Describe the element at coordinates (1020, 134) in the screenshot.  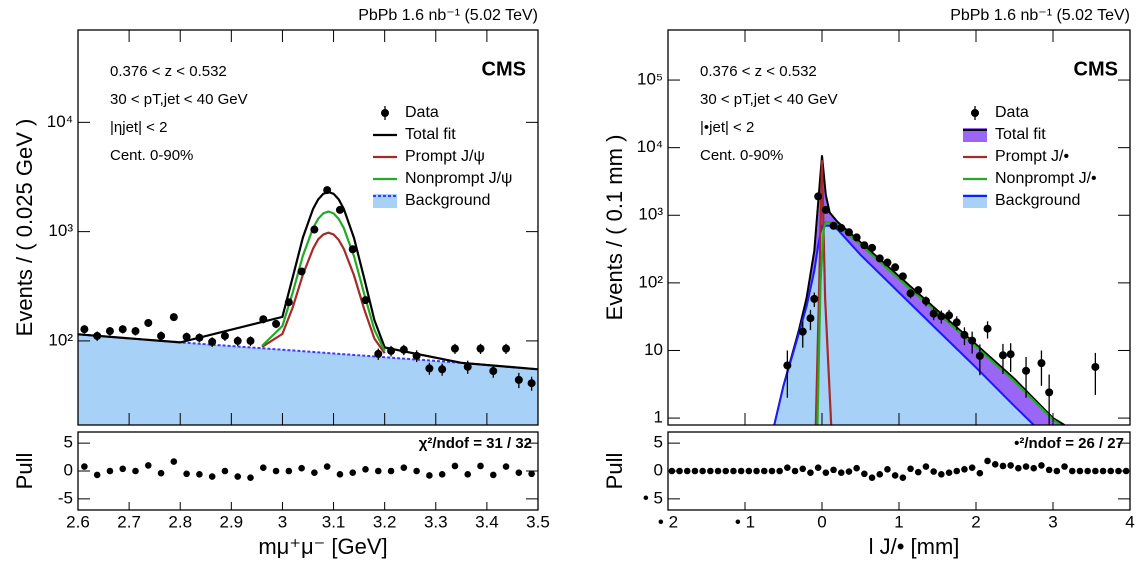
I see `legend-label: Total fit` at that location.